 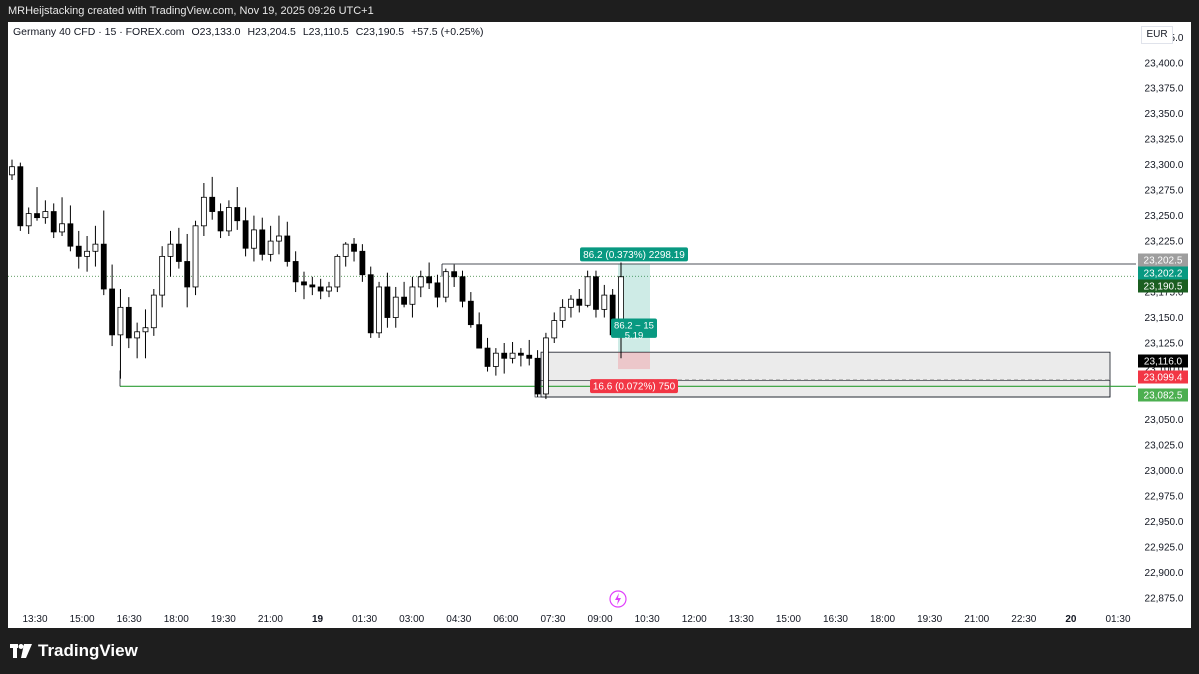 I want to click on x-tick-label: 21:00, so click(x=270, y=619).